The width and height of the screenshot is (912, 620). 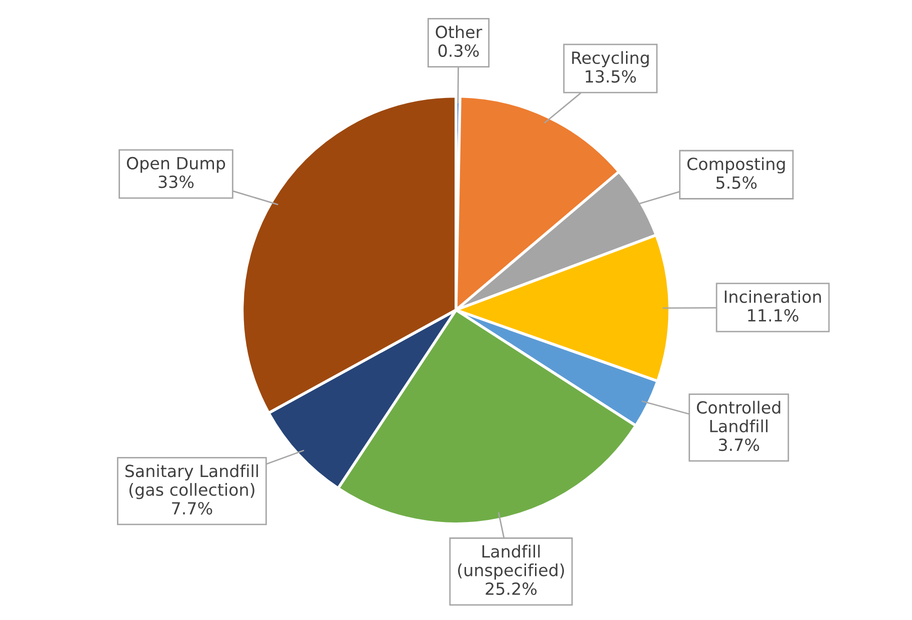 I want to click on slice-label: Landfill (unspecified), so click(x=511, y=562).